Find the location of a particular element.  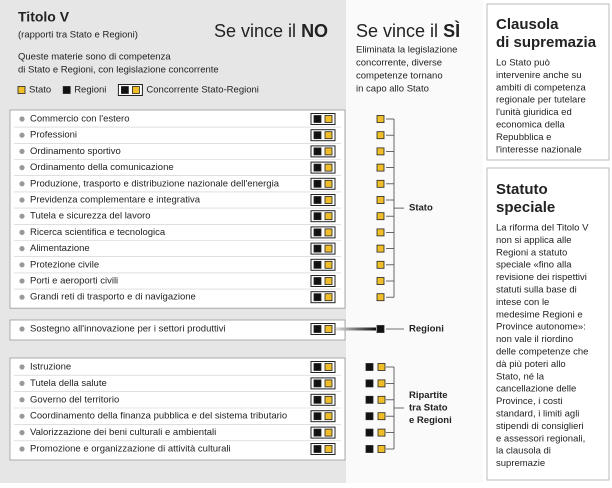

sidebar-text: la clausola di is located at coordinates (523, 451).